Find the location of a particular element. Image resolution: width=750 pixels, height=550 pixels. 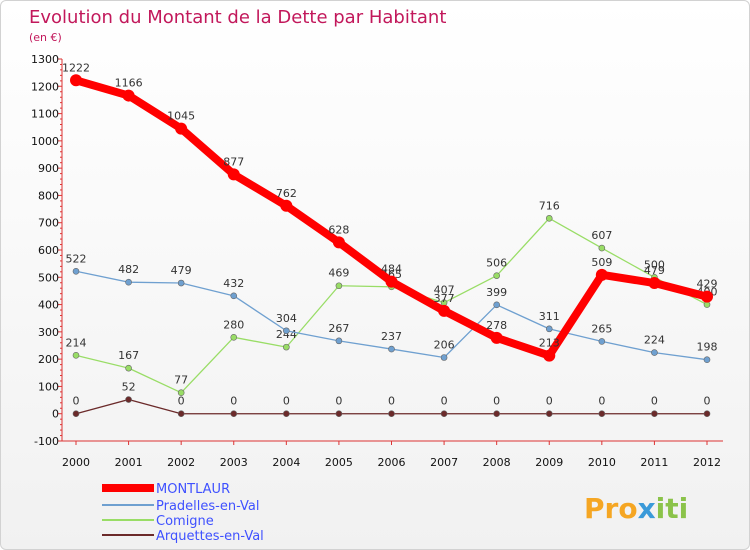

data-label: 52 is located at coordinates (129, 387).